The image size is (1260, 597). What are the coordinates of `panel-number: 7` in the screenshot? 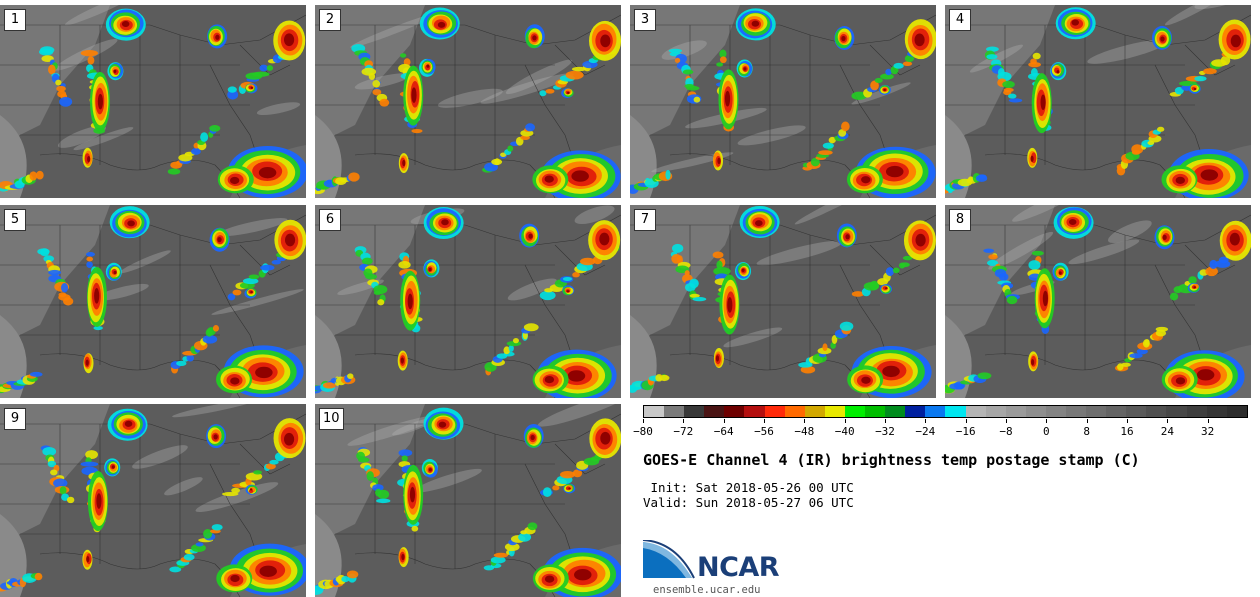 It's located at (645, 220).